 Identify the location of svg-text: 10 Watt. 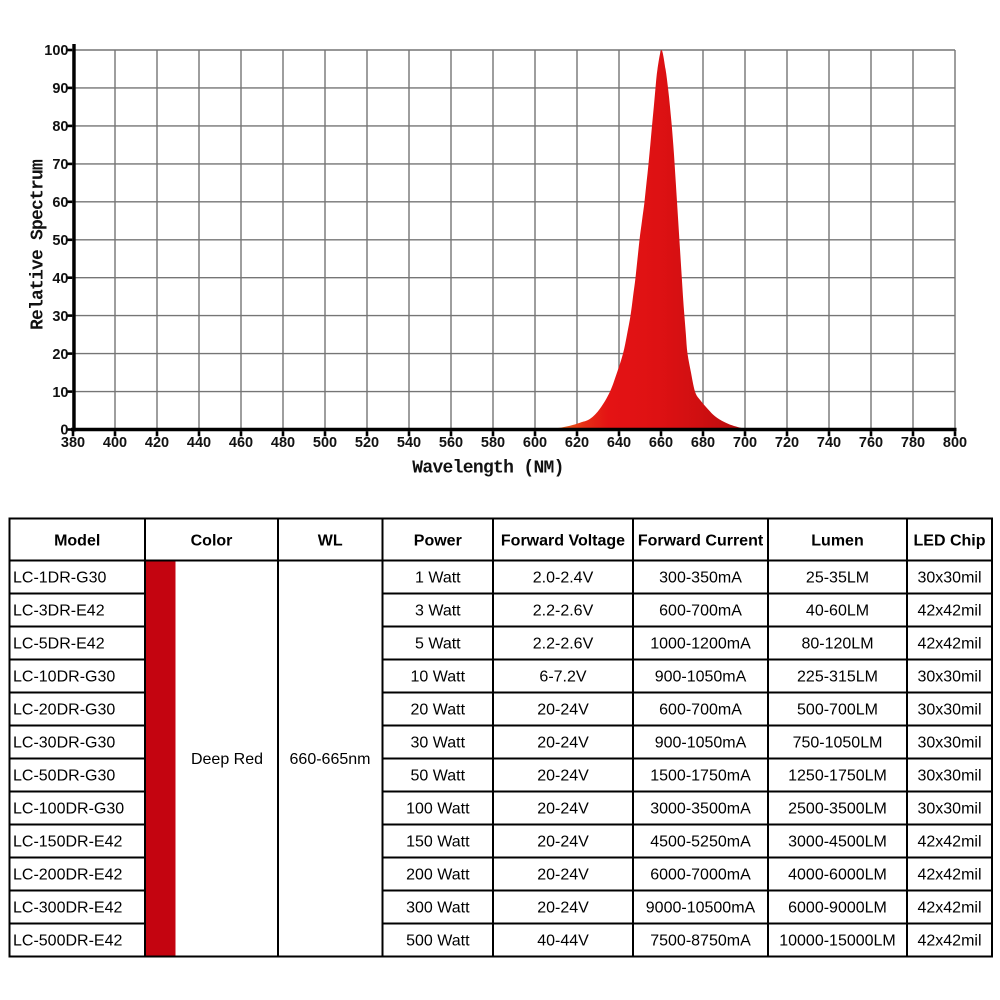
(438, 677).